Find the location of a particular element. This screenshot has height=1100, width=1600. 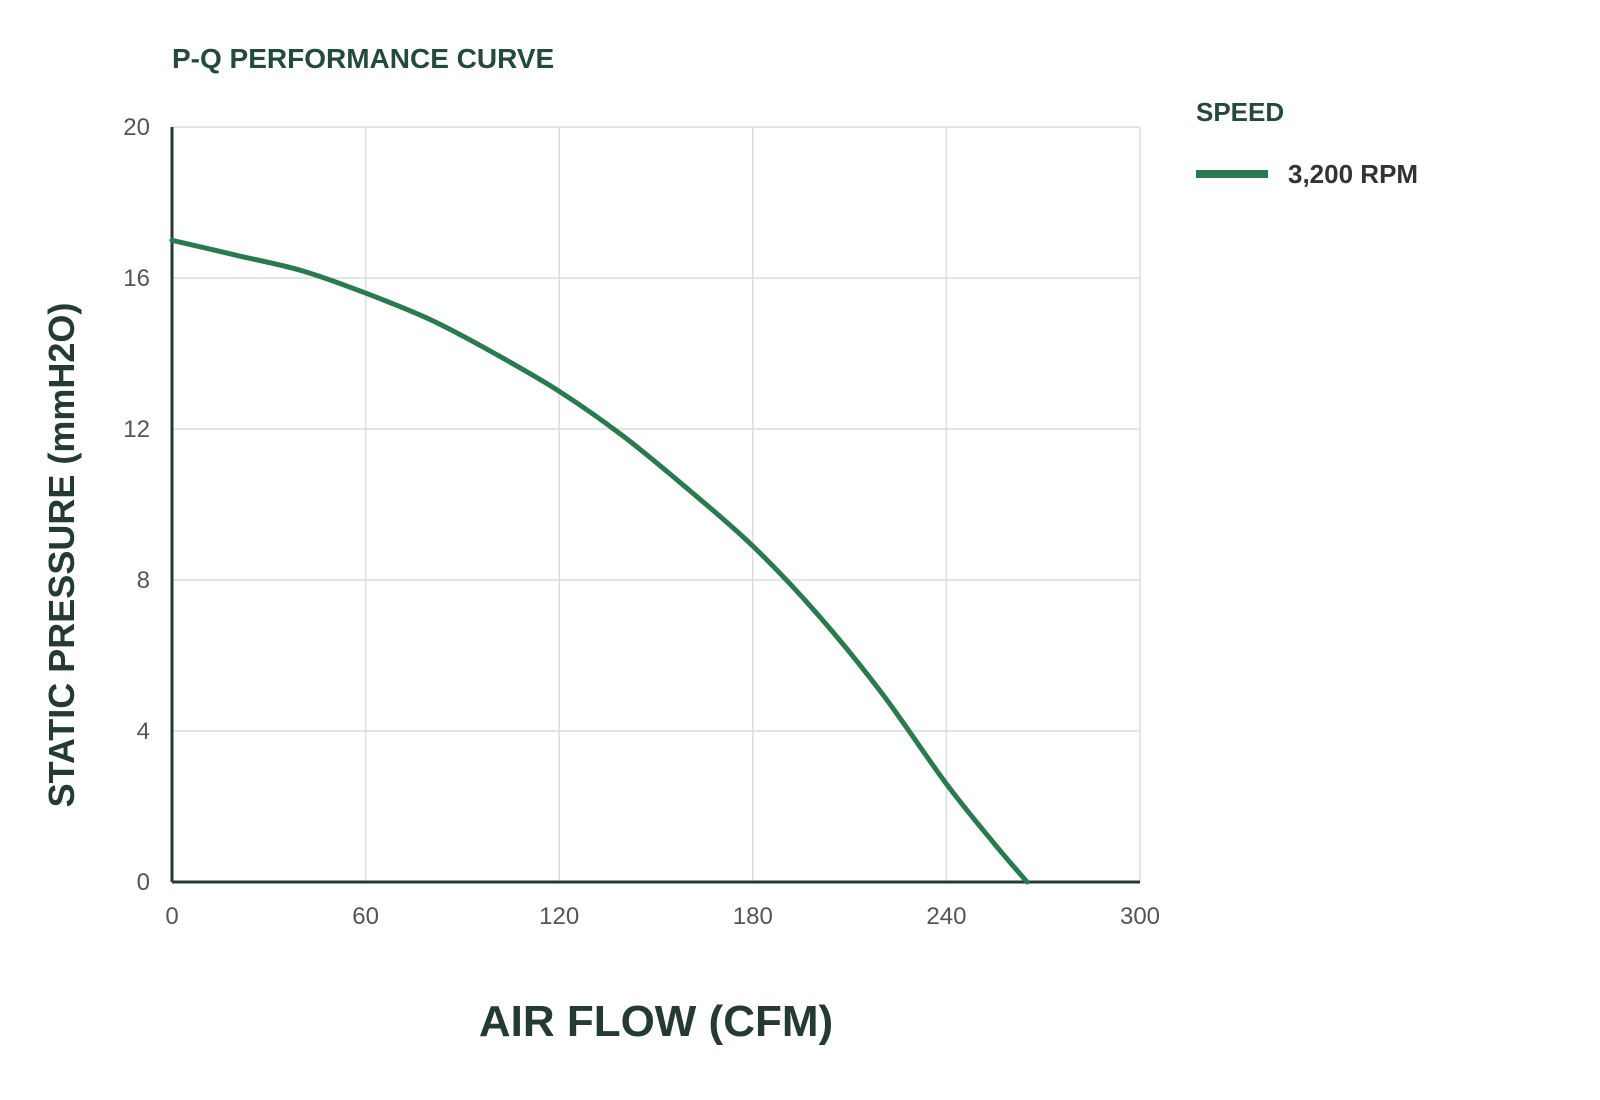

x-axis-label: AIR FLOW (CFM) is located at coordinates (656, 1021).